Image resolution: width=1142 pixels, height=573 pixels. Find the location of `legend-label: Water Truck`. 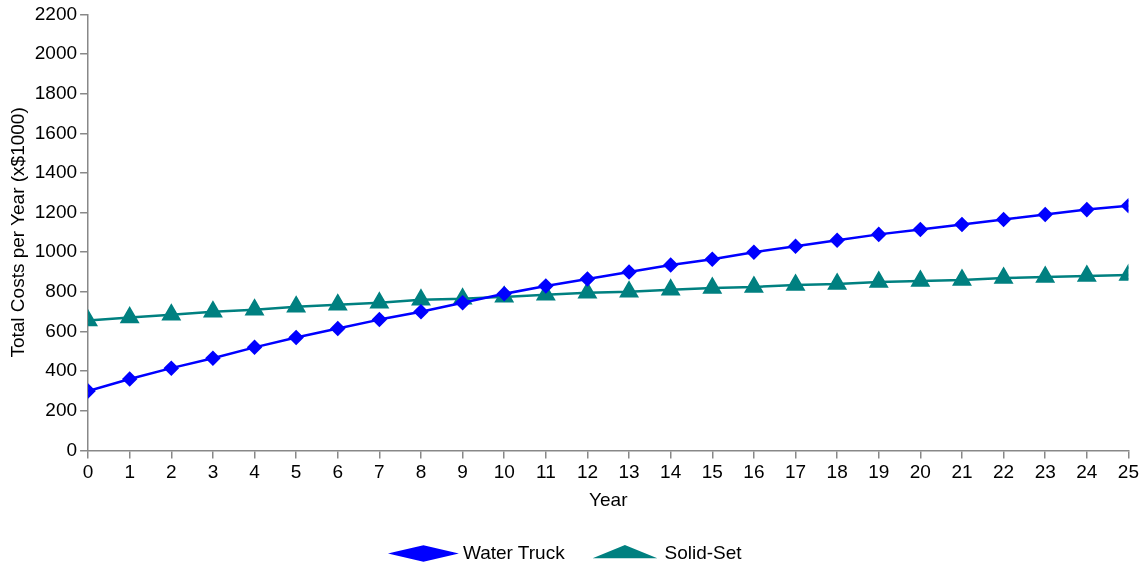

legend-label: Water Truck is located at coordinates (514, 552).